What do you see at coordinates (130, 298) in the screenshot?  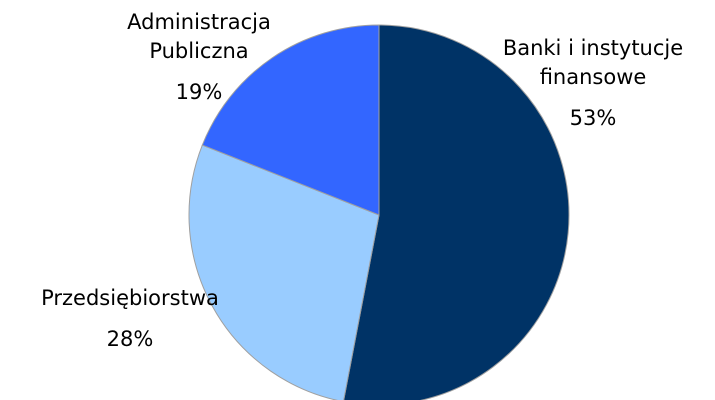 I see `category-label: Przedsiębiorstwa` at bounding box center [130, 298].